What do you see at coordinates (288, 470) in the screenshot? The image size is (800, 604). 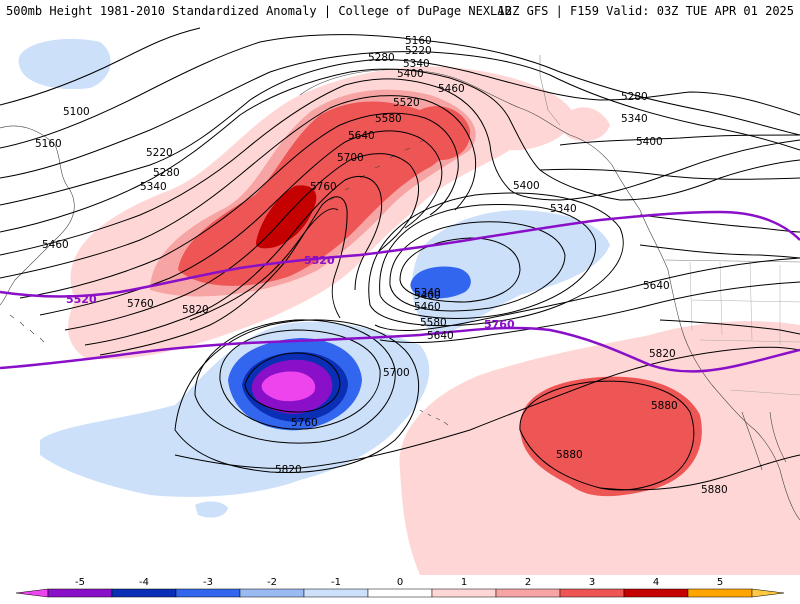 I see `contour-label-5820-south: 5820` at bounding box center [288, 470].